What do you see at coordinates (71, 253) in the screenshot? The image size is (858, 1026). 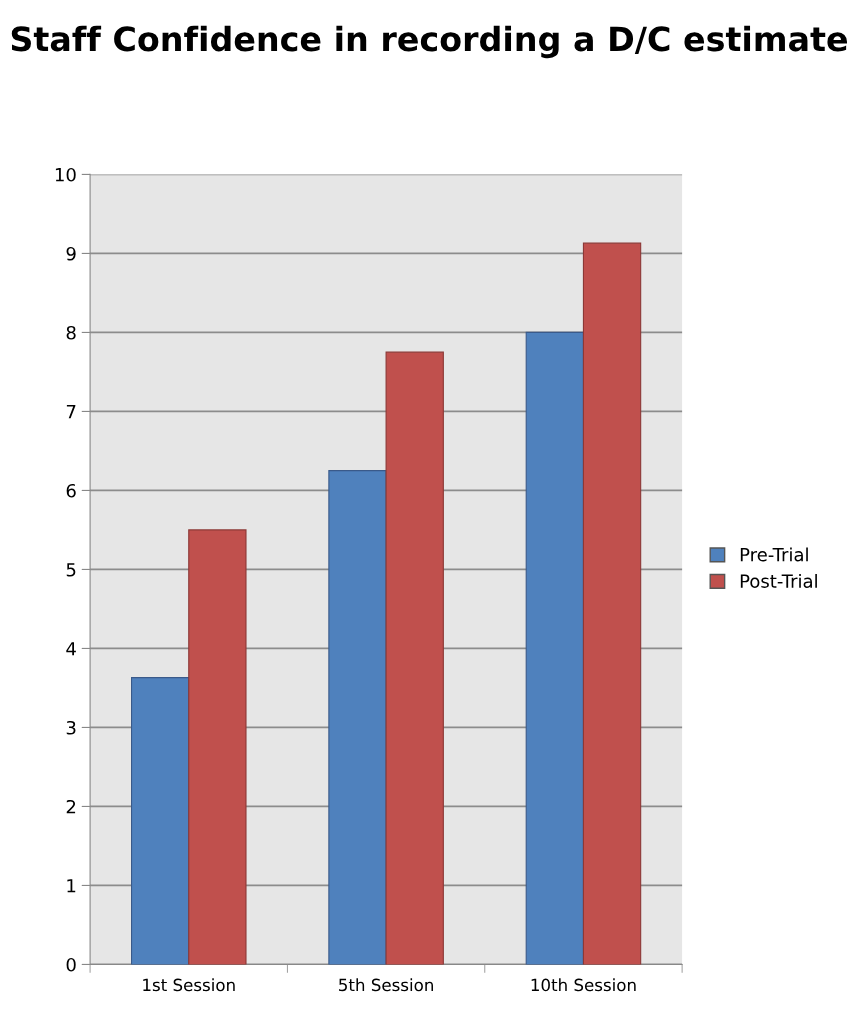 I see `y-tick-label: 9` at bounding box center [71, 253].